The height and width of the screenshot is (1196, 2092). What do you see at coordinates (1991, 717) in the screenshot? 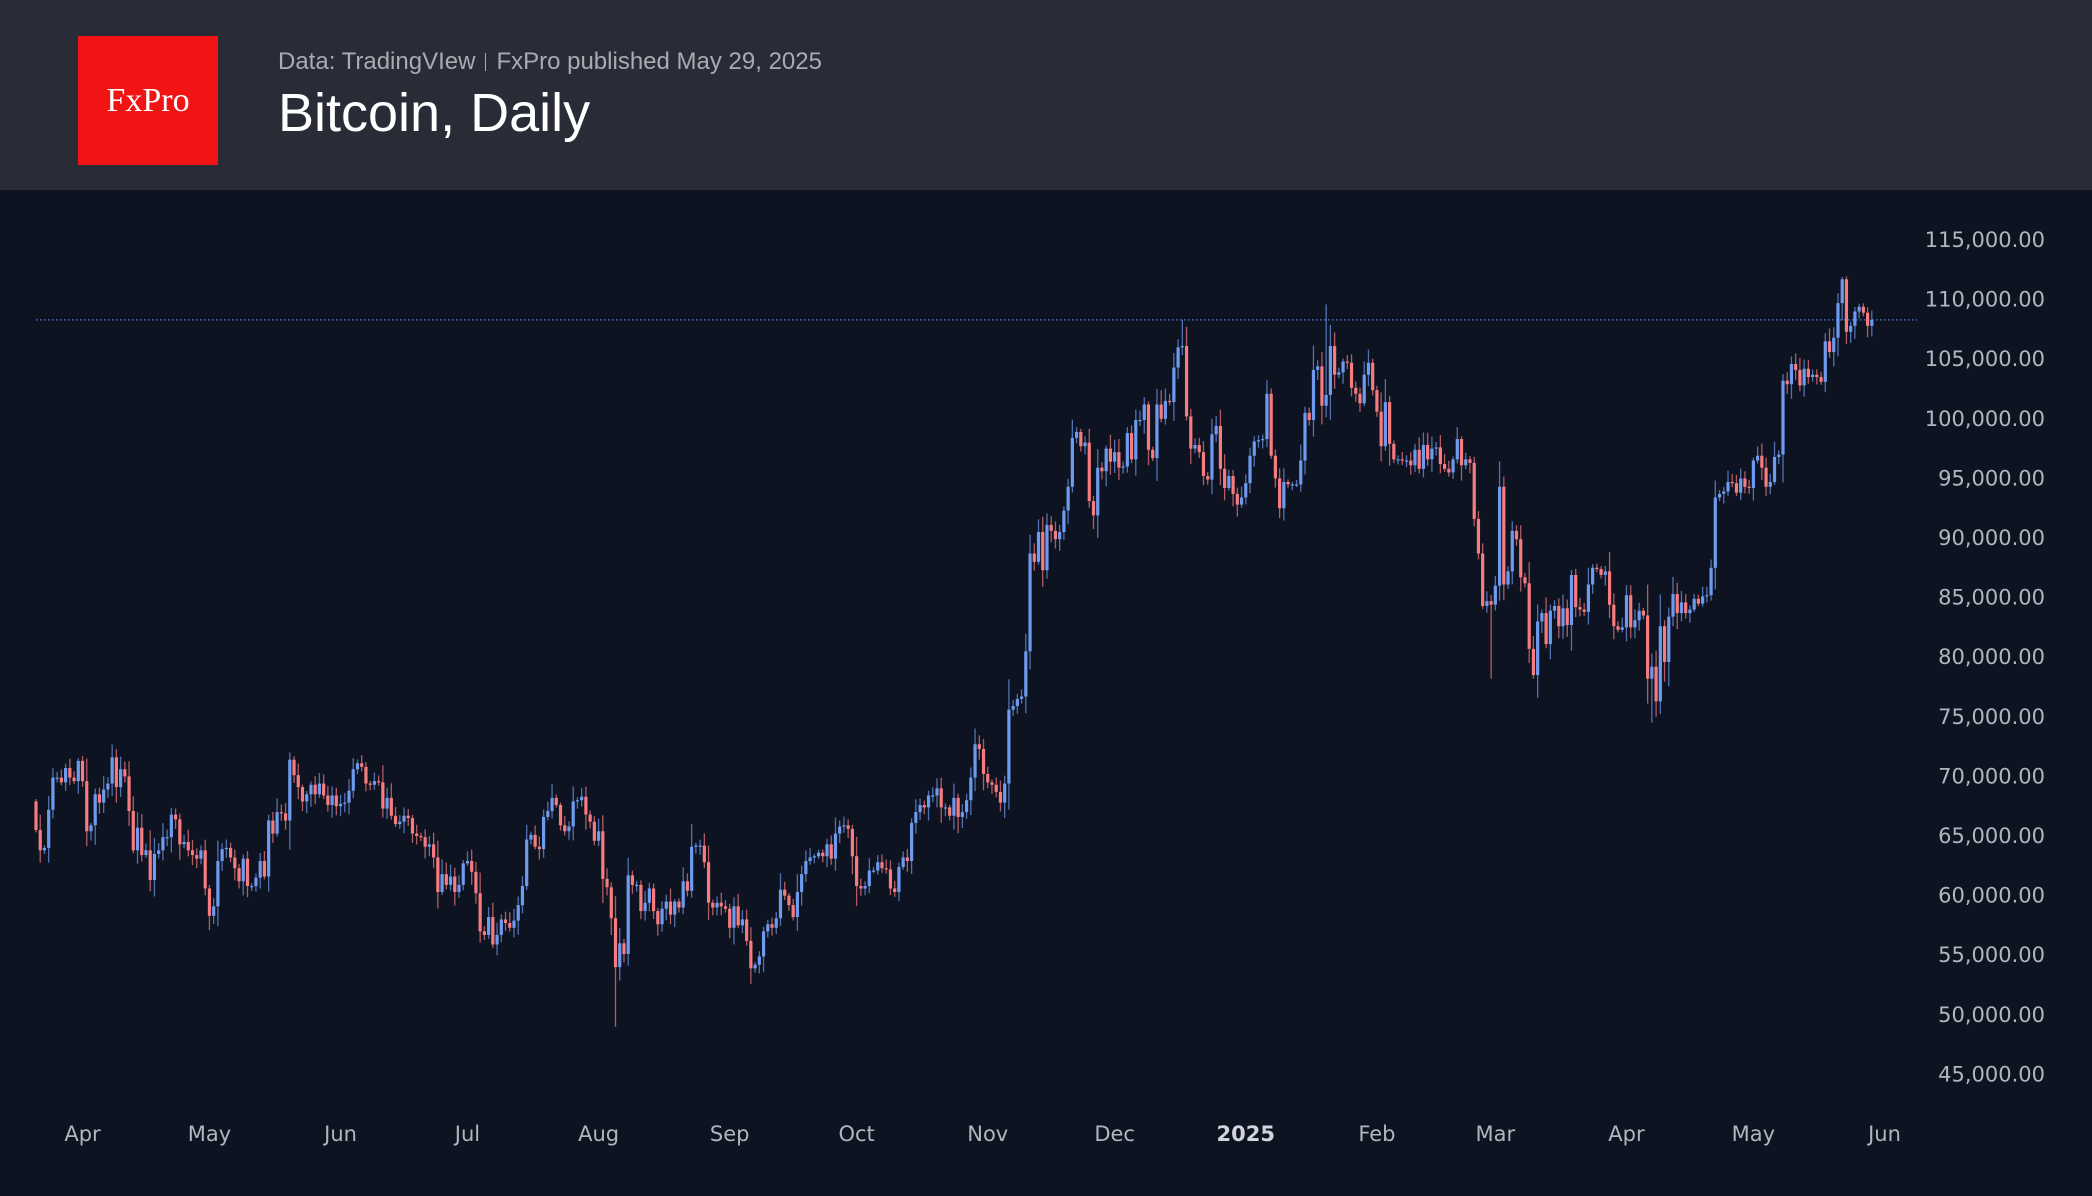
I see `y-tick-label: 75,000.00` at bounding box center [1991, 717].